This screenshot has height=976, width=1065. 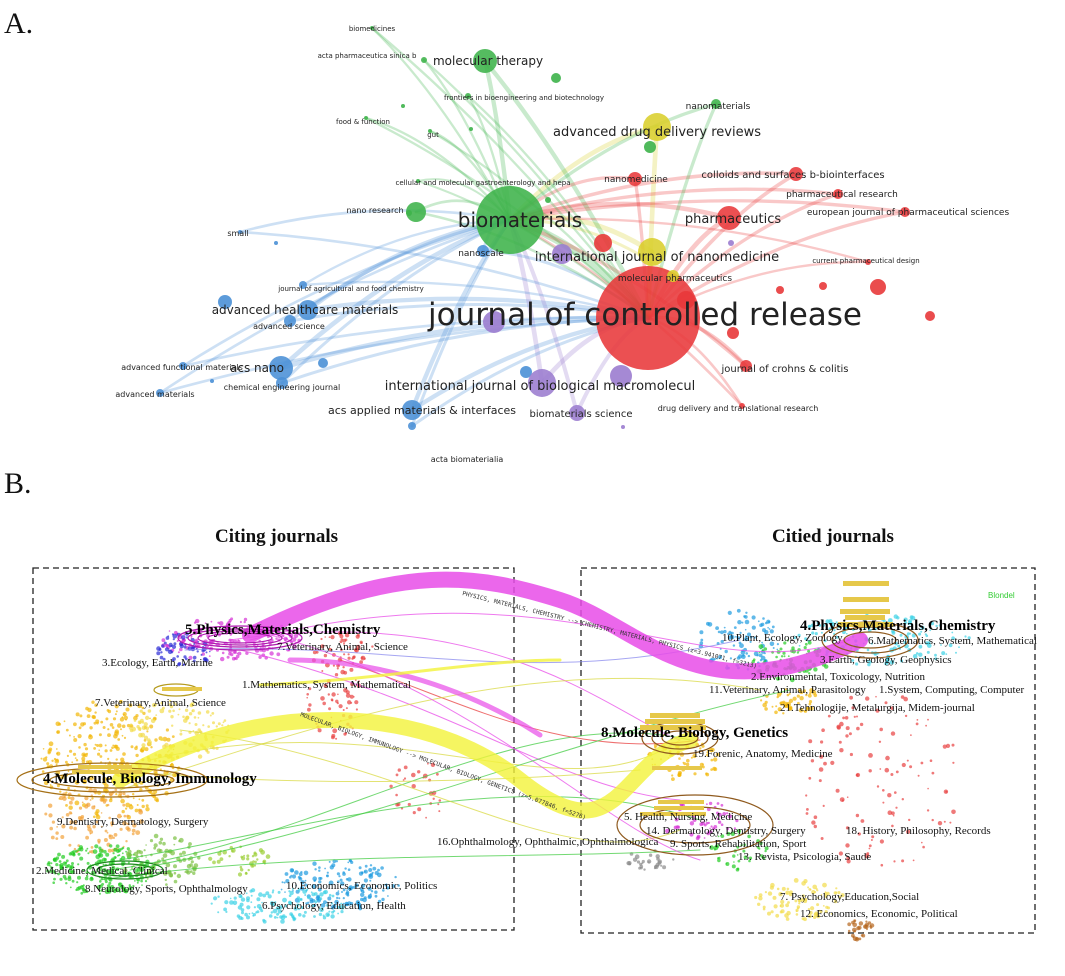 I want to click on panel-a-letter: A., so click(x=18, y=23).